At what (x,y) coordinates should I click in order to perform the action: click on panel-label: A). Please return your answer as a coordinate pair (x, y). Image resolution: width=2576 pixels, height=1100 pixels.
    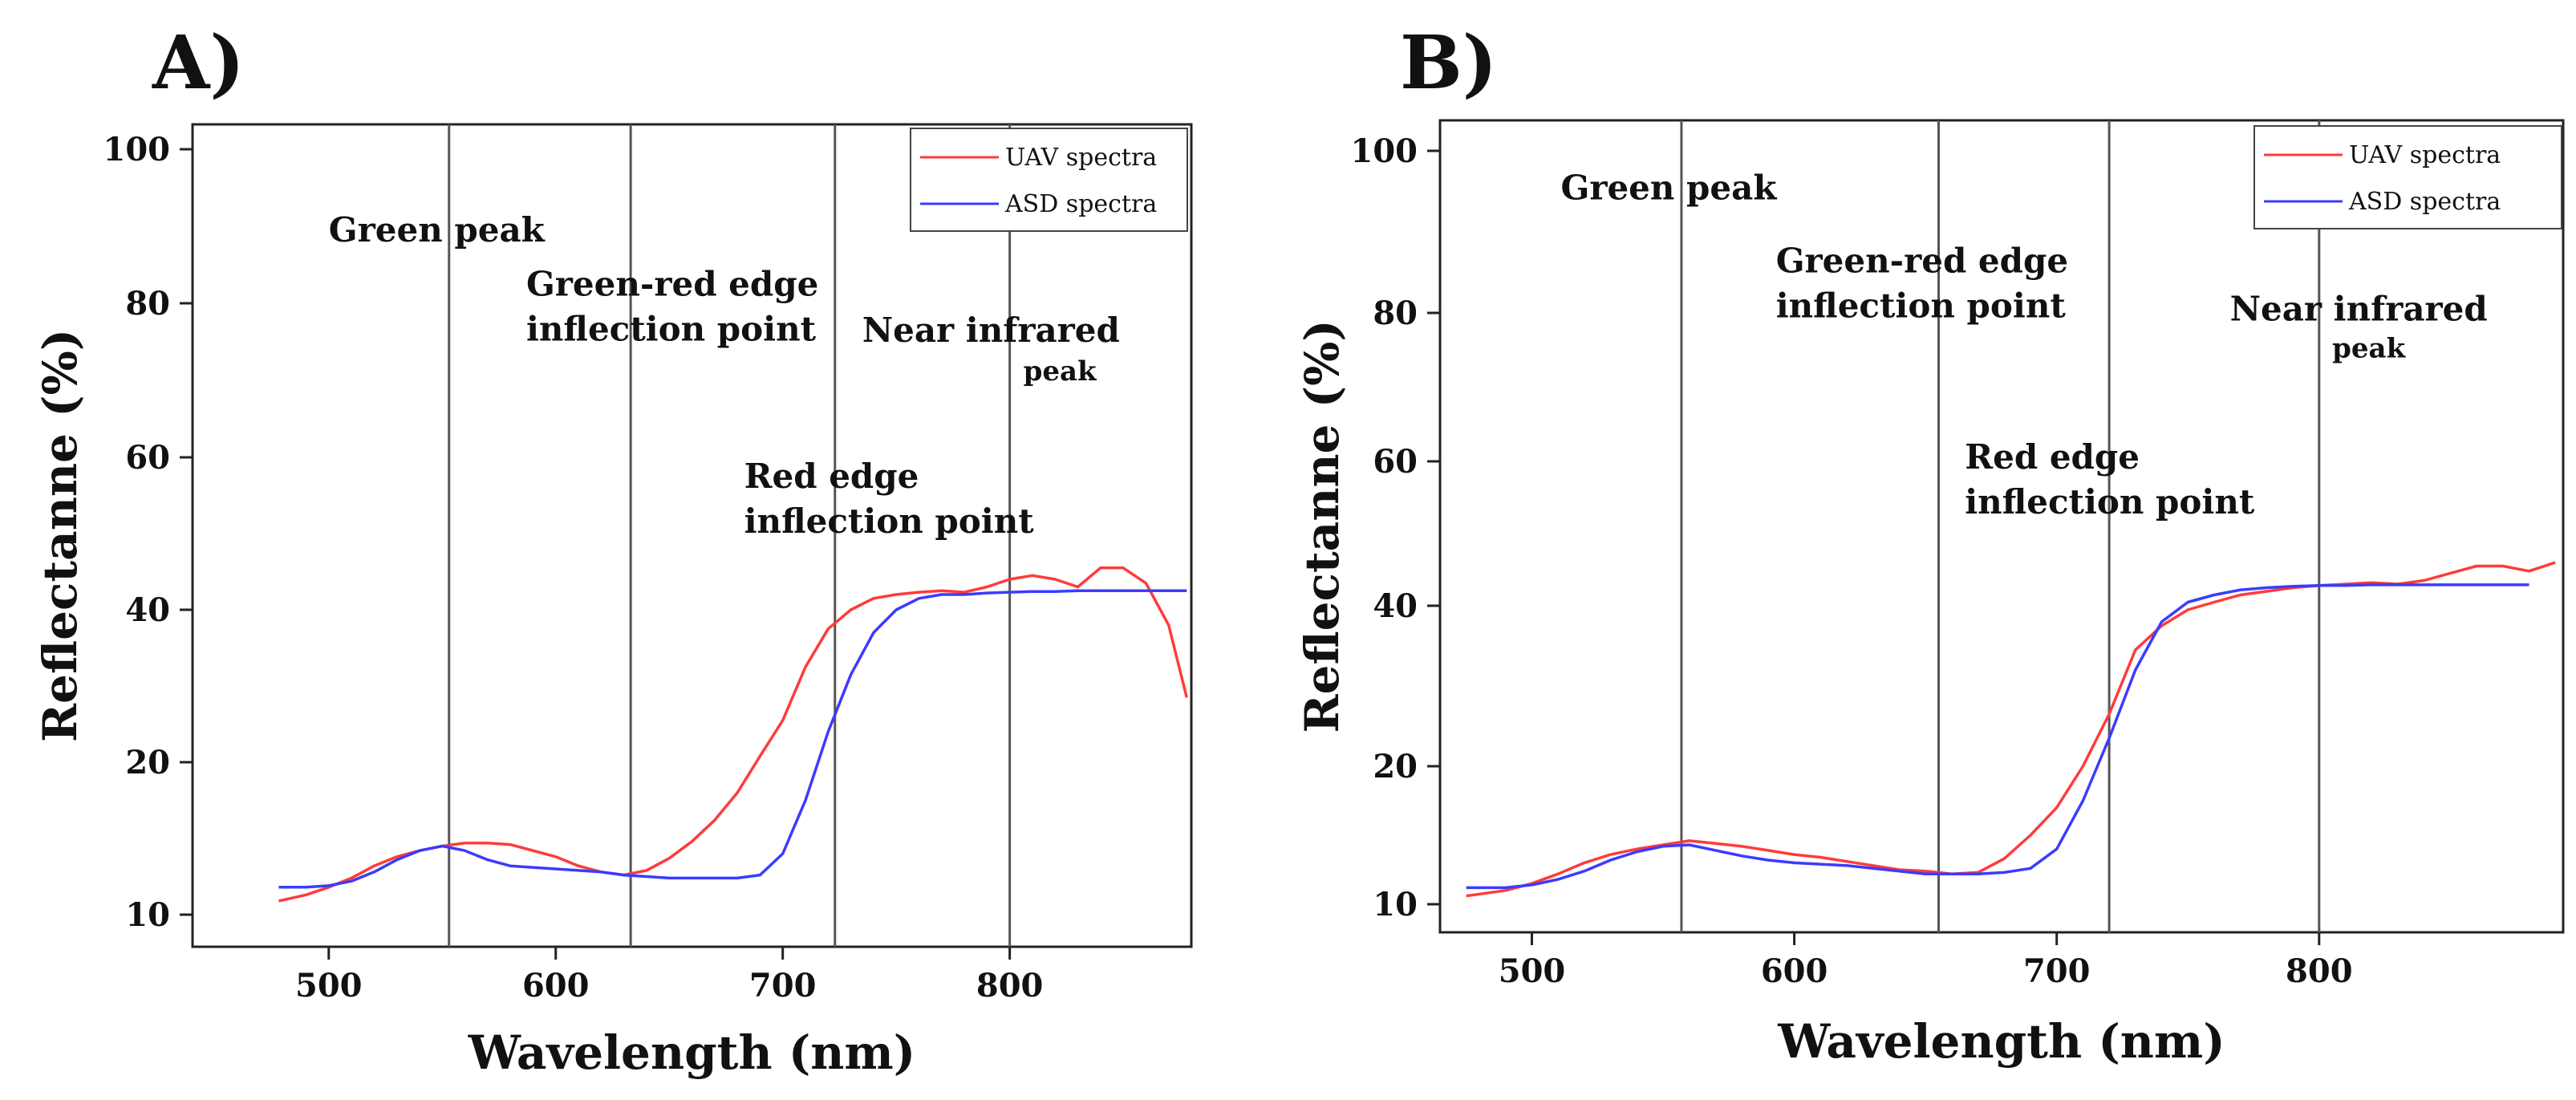
    Looking at the image, I should click on (198, 62).